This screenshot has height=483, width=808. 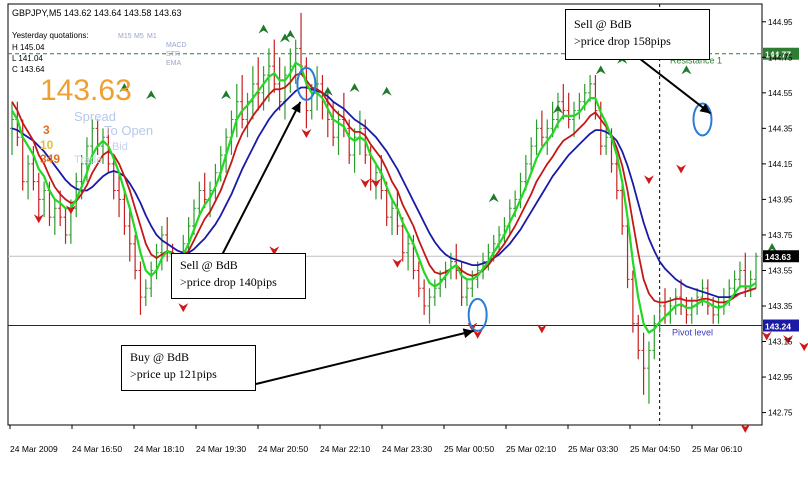 What do you see at coordinates (97, 449) in the screenshot?
I see `x-tick-label: 24 Mar 16:50` at bounding box center [97, 449].